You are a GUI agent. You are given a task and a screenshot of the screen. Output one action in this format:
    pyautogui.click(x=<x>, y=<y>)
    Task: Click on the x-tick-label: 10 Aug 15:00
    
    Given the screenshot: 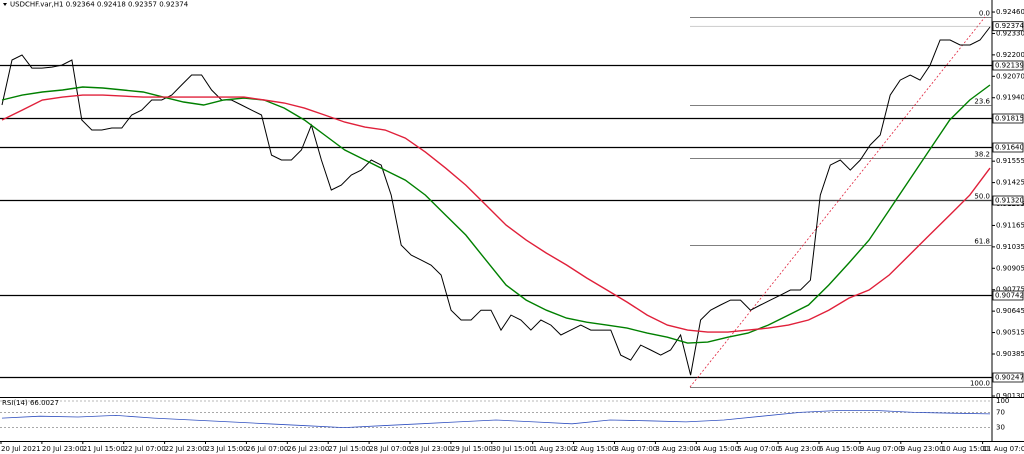 What is the action you would take?
    pyautogui.click(x=965, y=449)
    